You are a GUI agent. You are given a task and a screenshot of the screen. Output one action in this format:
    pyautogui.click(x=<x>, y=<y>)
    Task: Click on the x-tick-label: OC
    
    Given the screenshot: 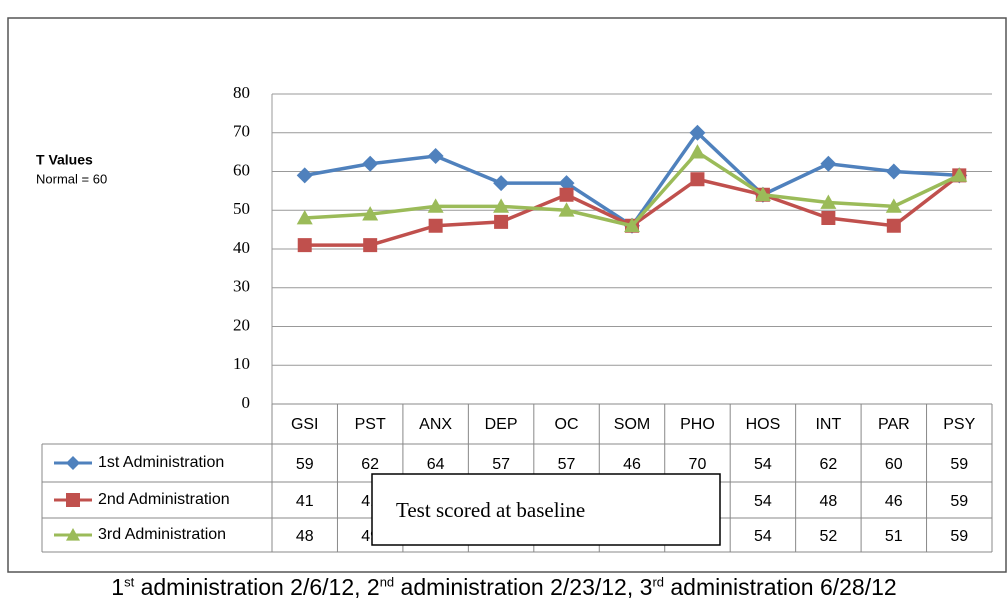 What is the action you would take?
    pyautogui.click(x=567, y=424)
    